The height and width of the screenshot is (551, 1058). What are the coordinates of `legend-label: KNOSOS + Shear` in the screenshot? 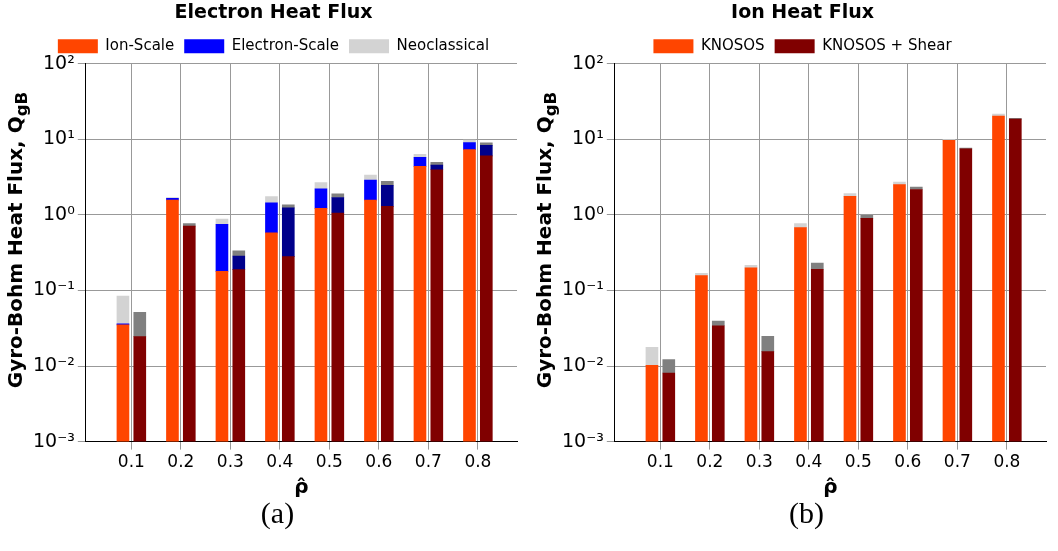 It's located at (887, 45).